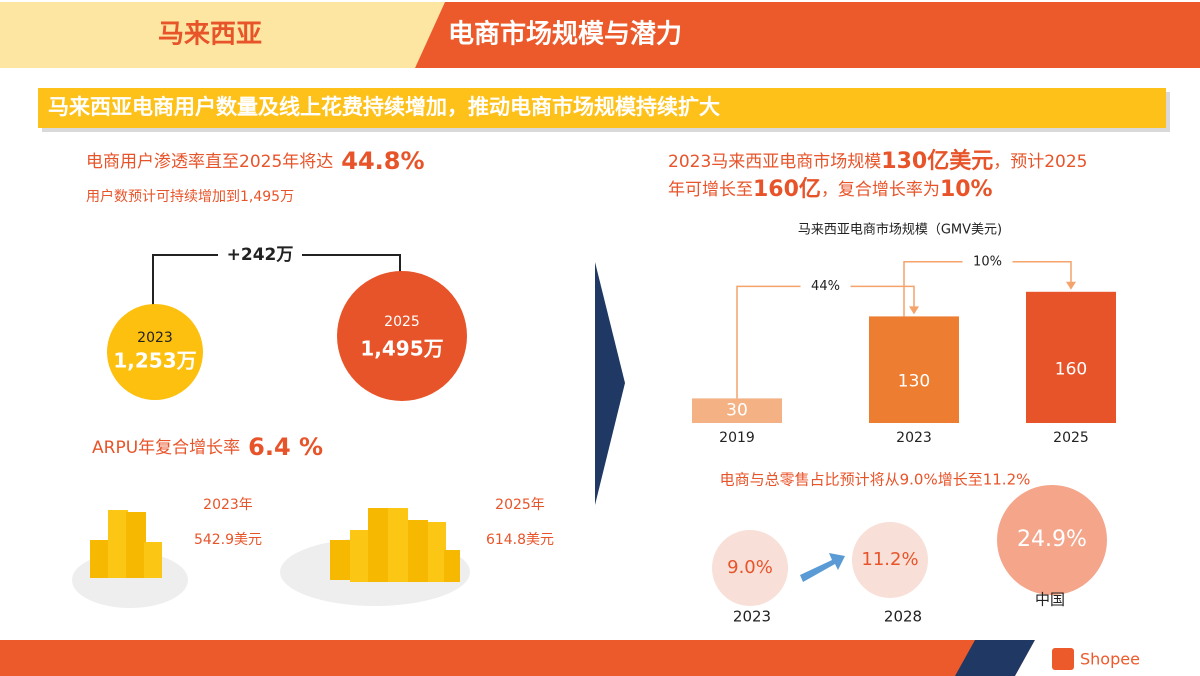 The image size is (1200, 676). Describe the element at coordinates (185, 279) in the screenshot. I see `bracket-left` at that location.